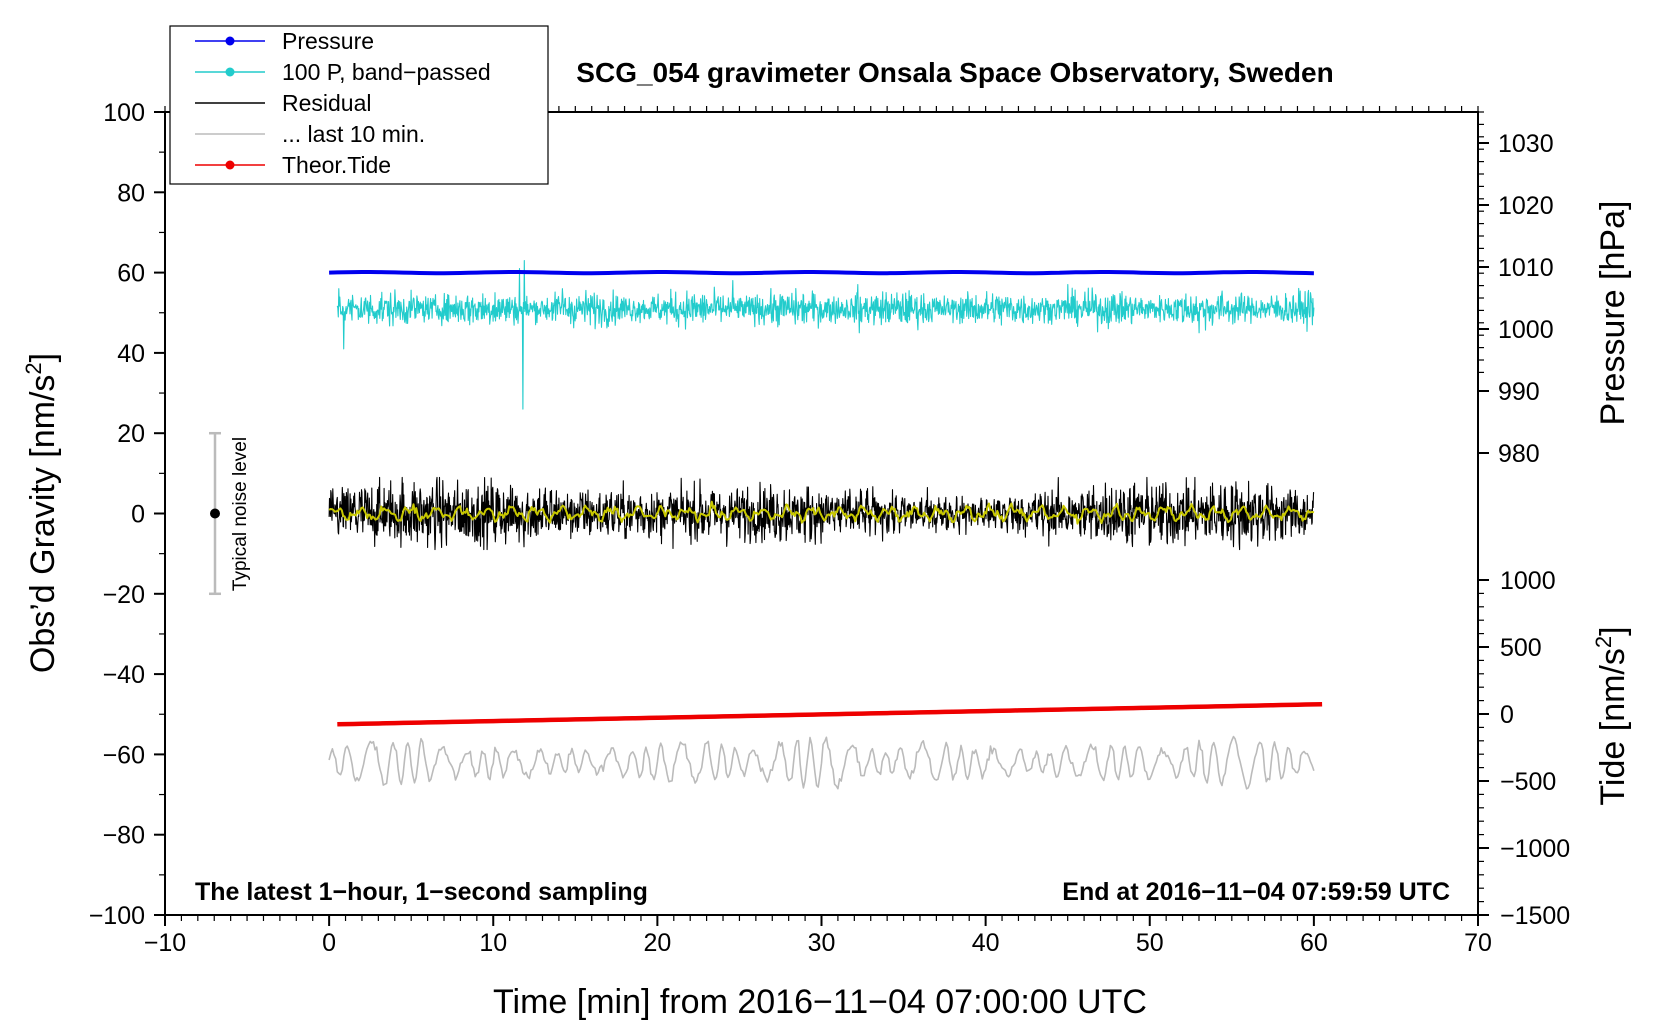 The image size is (1660, 1020). What do you see at coordinates (124, 675) in the screenshot?
I see `y-tick-label: −40` at bounding box center [124, 675].